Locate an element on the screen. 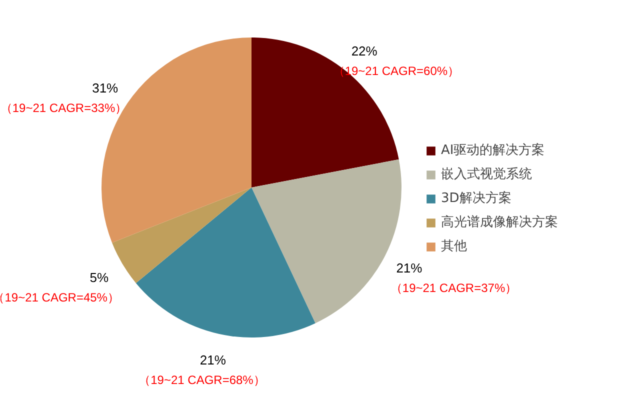 The image size is (633, 402). data-label: 22% is located at coordinates (364, 51).